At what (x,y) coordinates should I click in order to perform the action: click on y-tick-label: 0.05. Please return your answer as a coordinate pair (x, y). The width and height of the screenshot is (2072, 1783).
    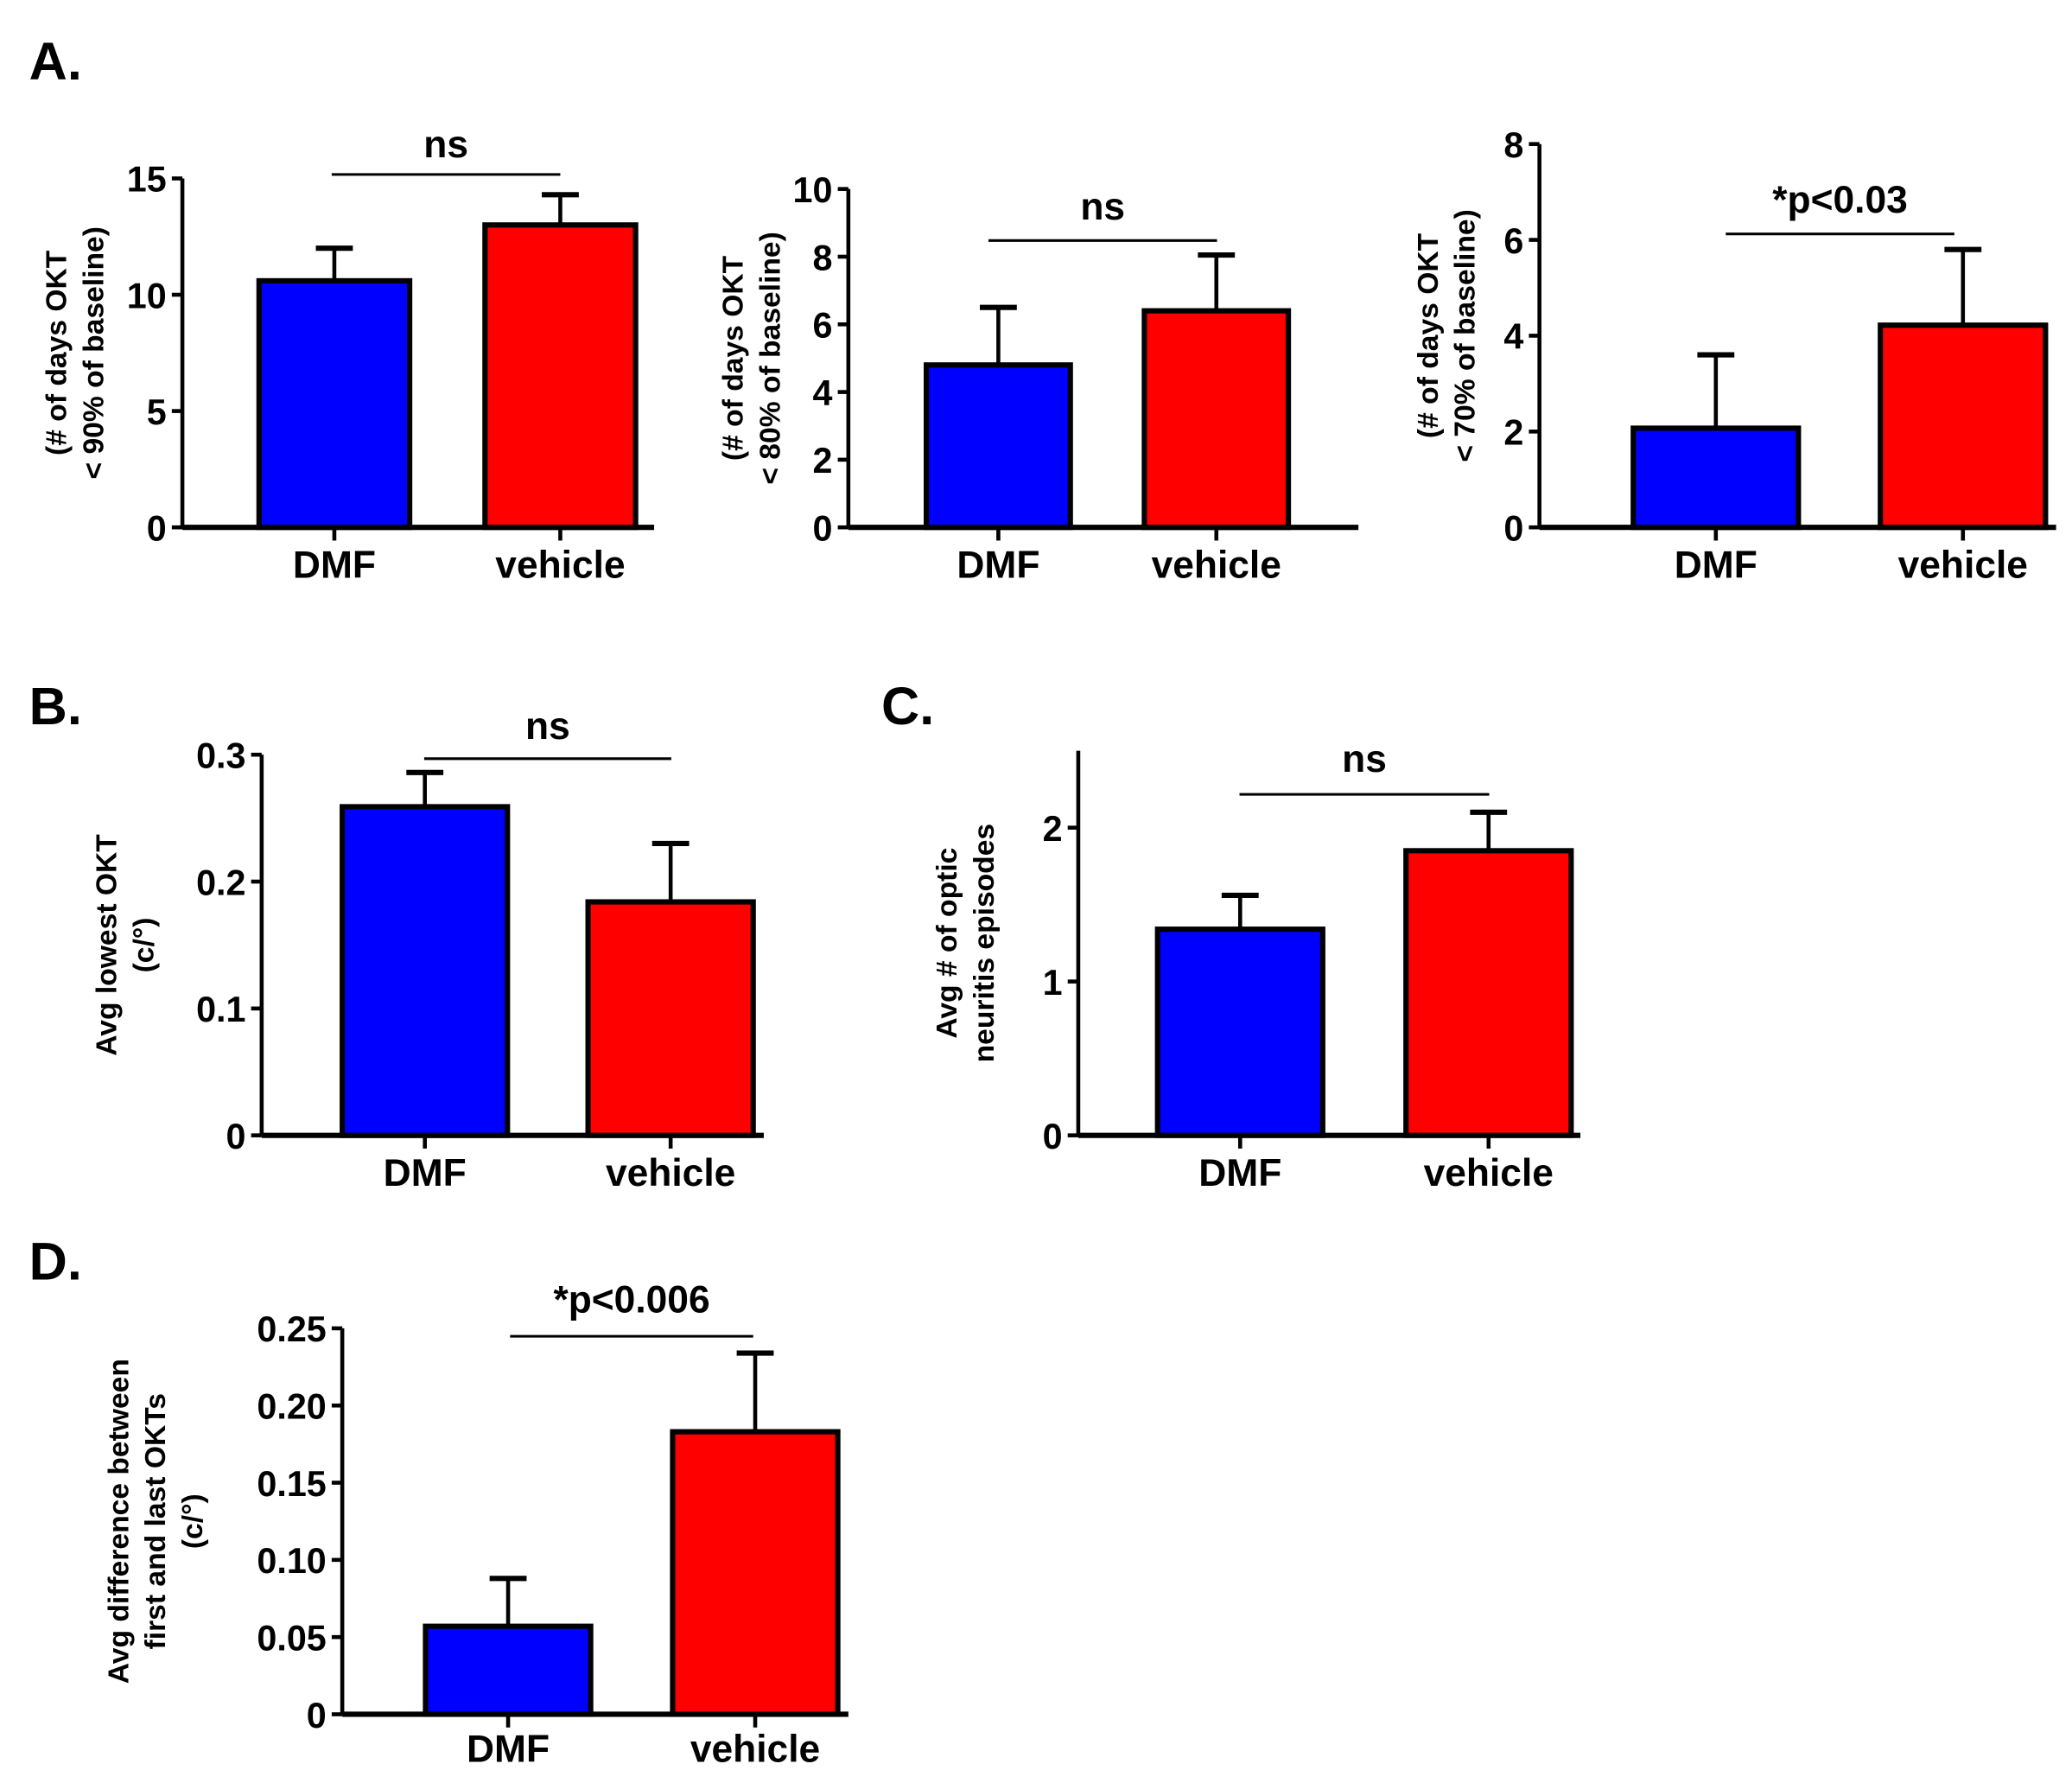
    Looking at the image, I should click on (291, 1638).